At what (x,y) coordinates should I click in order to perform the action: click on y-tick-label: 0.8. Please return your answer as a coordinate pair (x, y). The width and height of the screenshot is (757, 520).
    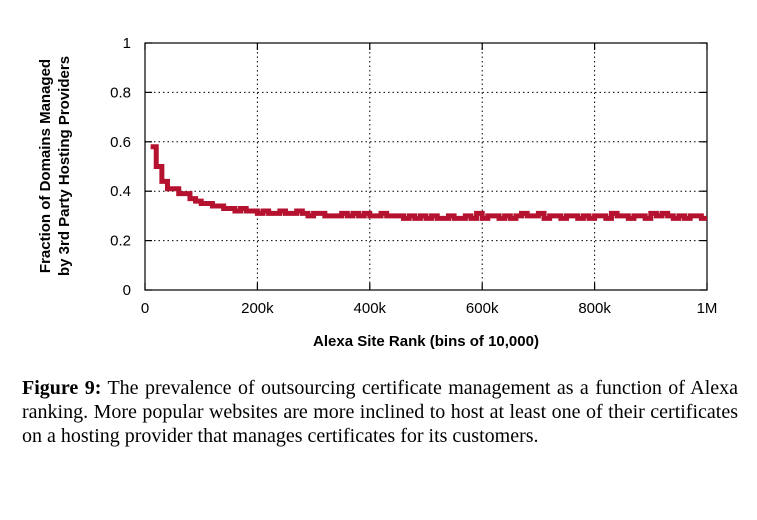
    Looking at the image, I should click on (120, 92).